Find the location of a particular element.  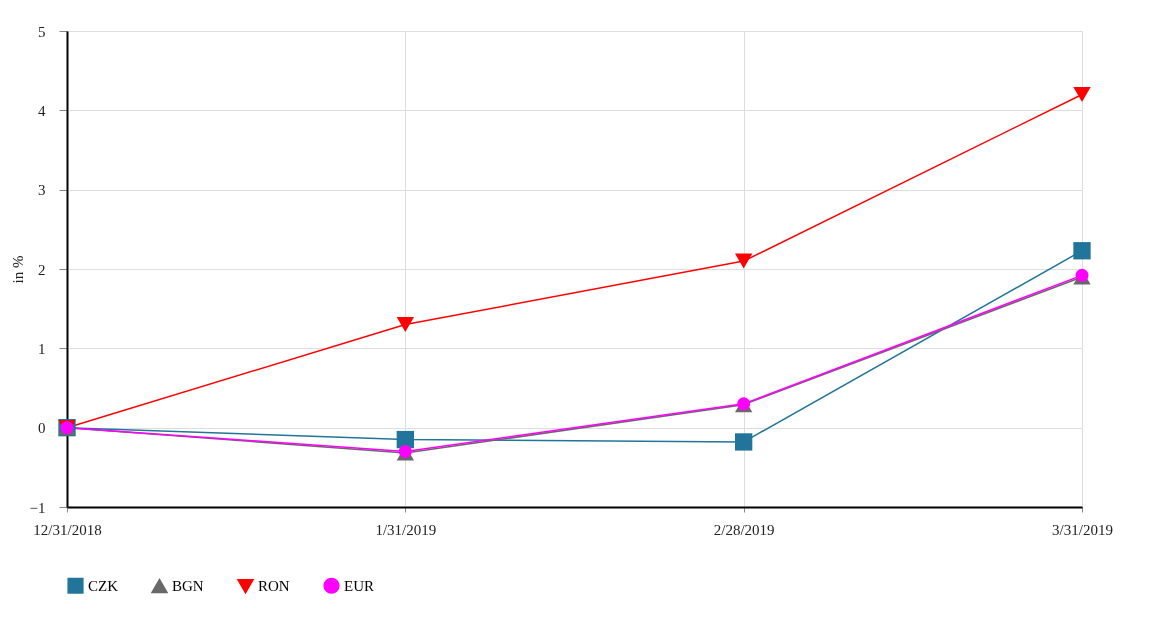

legend-label: EUR is located at coordinates (359, 585).